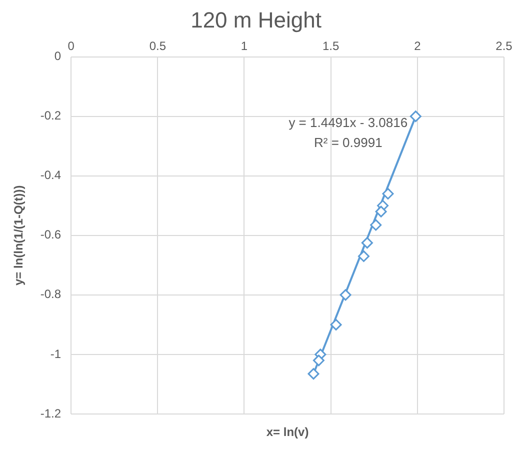 The image size is (528, 454). I want to click on y-tick-label: -1.2, so click(51, 413).